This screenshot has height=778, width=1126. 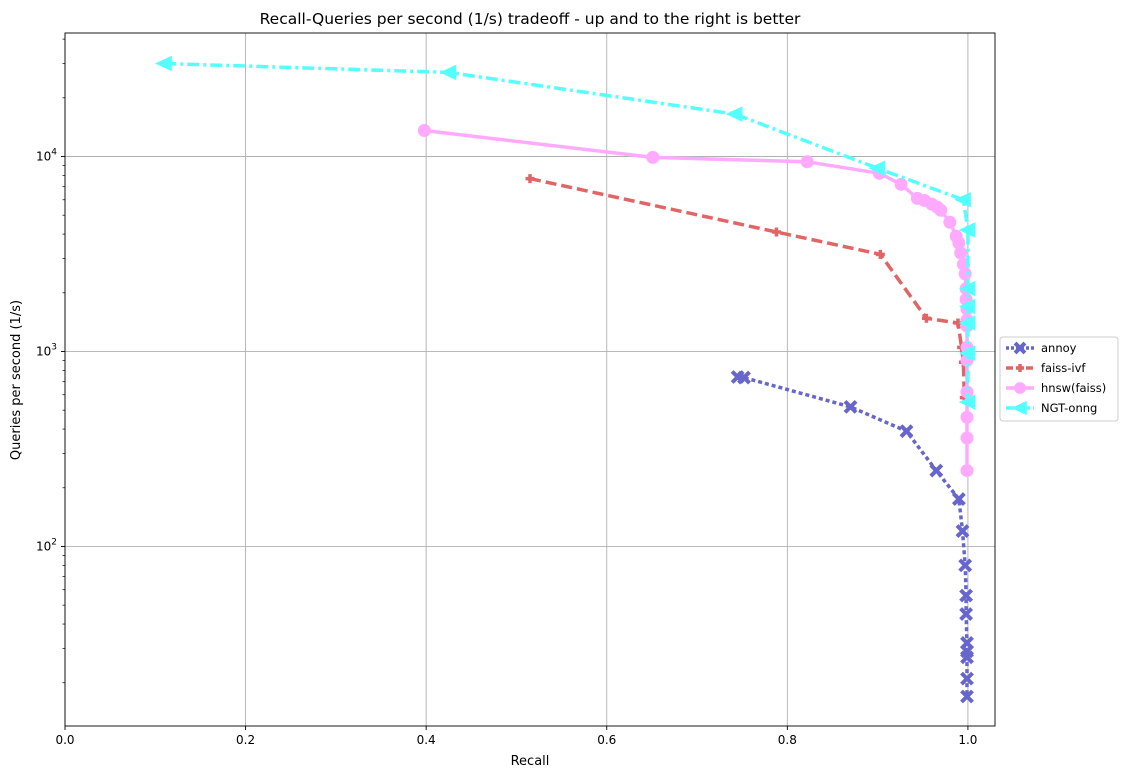 What do you see at coordinates (16, 380) in the screenshot?
I see `y-axis-label: Queries per second (1/s)` at bounding box center [16, 380].